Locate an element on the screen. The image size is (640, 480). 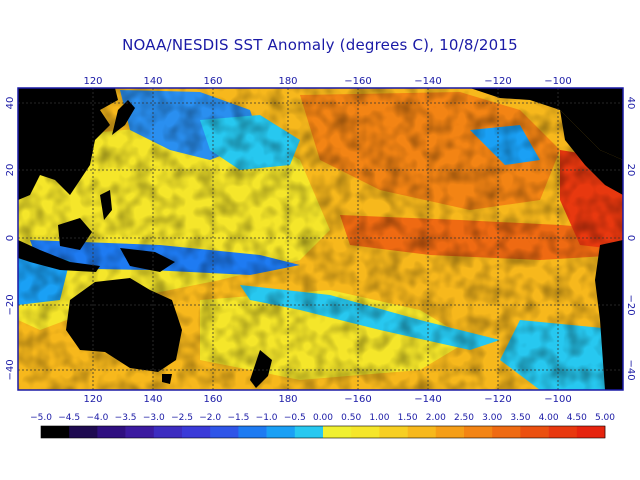
land-new-guinea is located at coordinates (147, 260).